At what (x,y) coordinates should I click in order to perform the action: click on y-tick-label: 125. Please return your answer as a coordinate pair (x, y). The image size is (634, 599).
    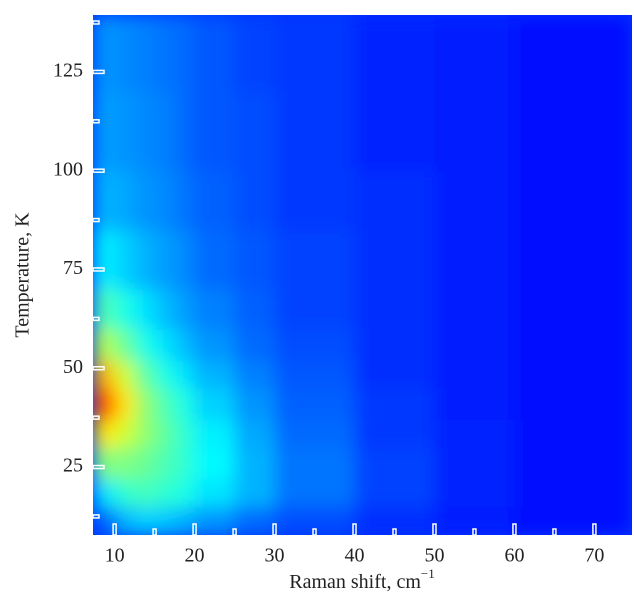
    Looking at the image, I should click on (68, 70).